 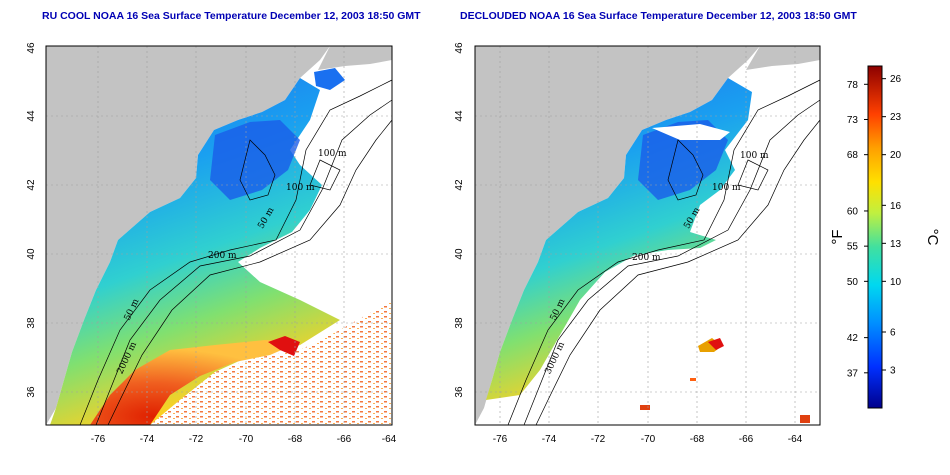 What do you see at coordinates (853, 155) in the screenshot?
I see `colorbar-fahrenheit-tick-label: 68` at bounding box center [853, 155].